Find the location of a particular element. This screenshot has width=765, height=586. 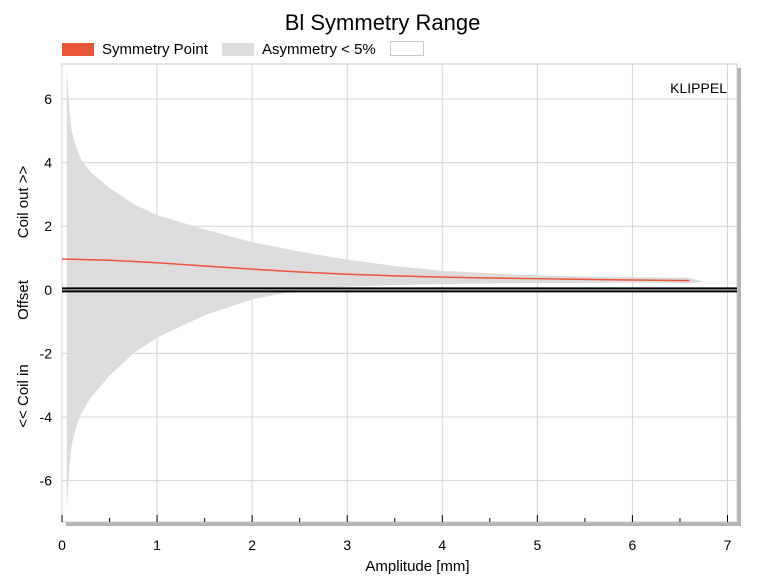

y-axis-label-offset: Offset is located at coordinates (23, 299).